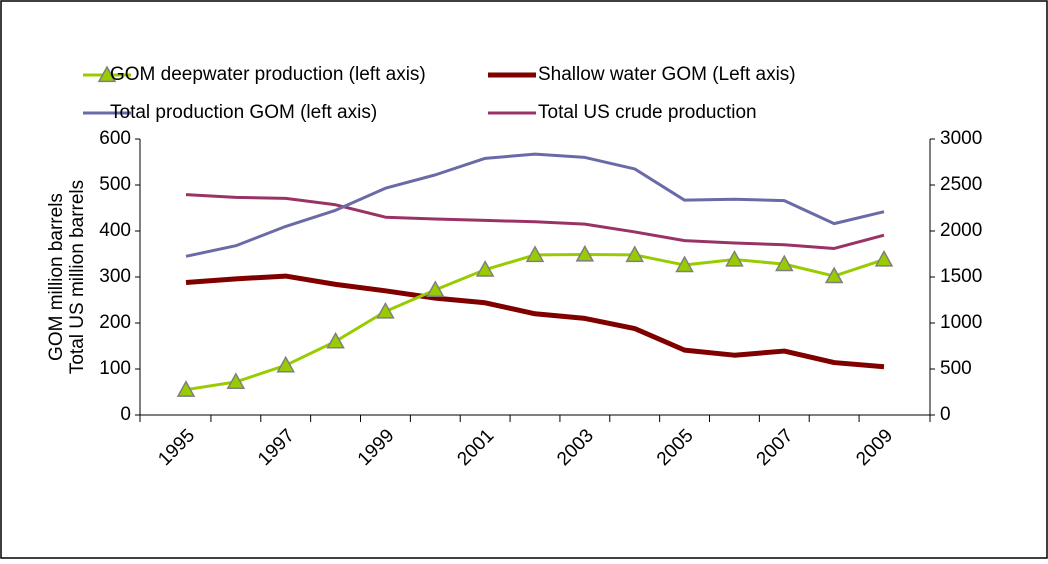  I want to click on y-tick-label: 600, so click(115, 138).